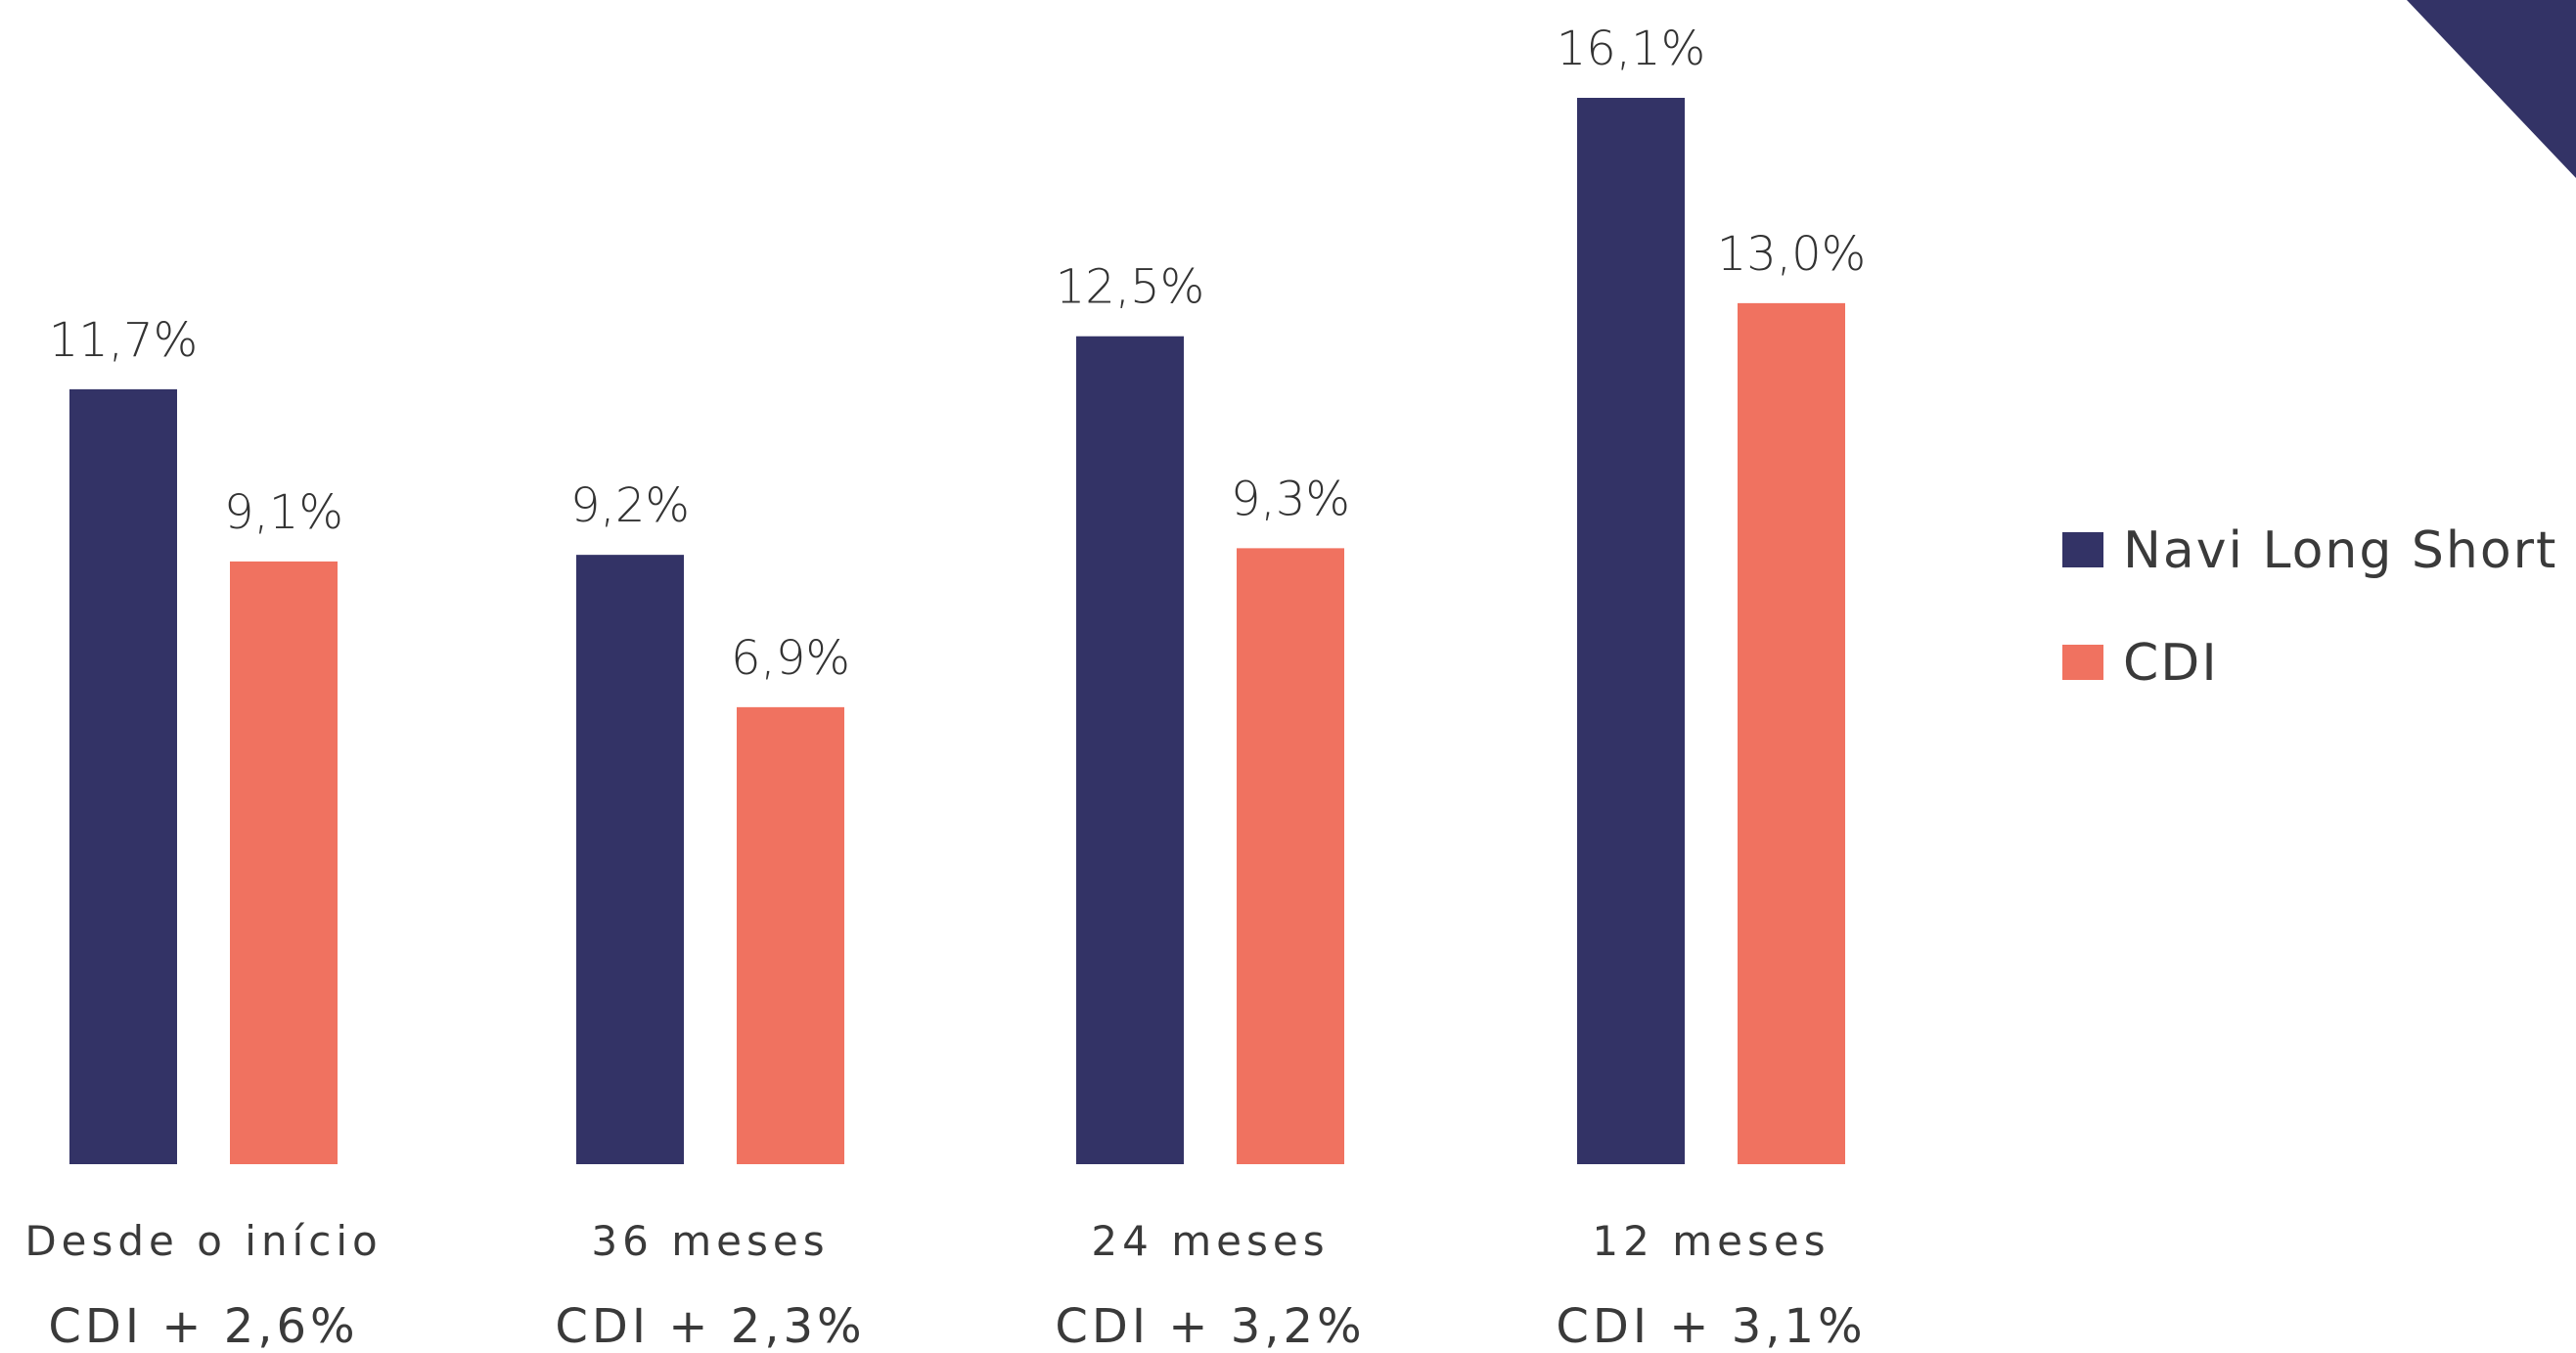 This screenshot has width=2576, height=1353. Describe the element at coordinates (1711, 1241) in the screenshot. I see `category-label-3: 12 meses` at that location.